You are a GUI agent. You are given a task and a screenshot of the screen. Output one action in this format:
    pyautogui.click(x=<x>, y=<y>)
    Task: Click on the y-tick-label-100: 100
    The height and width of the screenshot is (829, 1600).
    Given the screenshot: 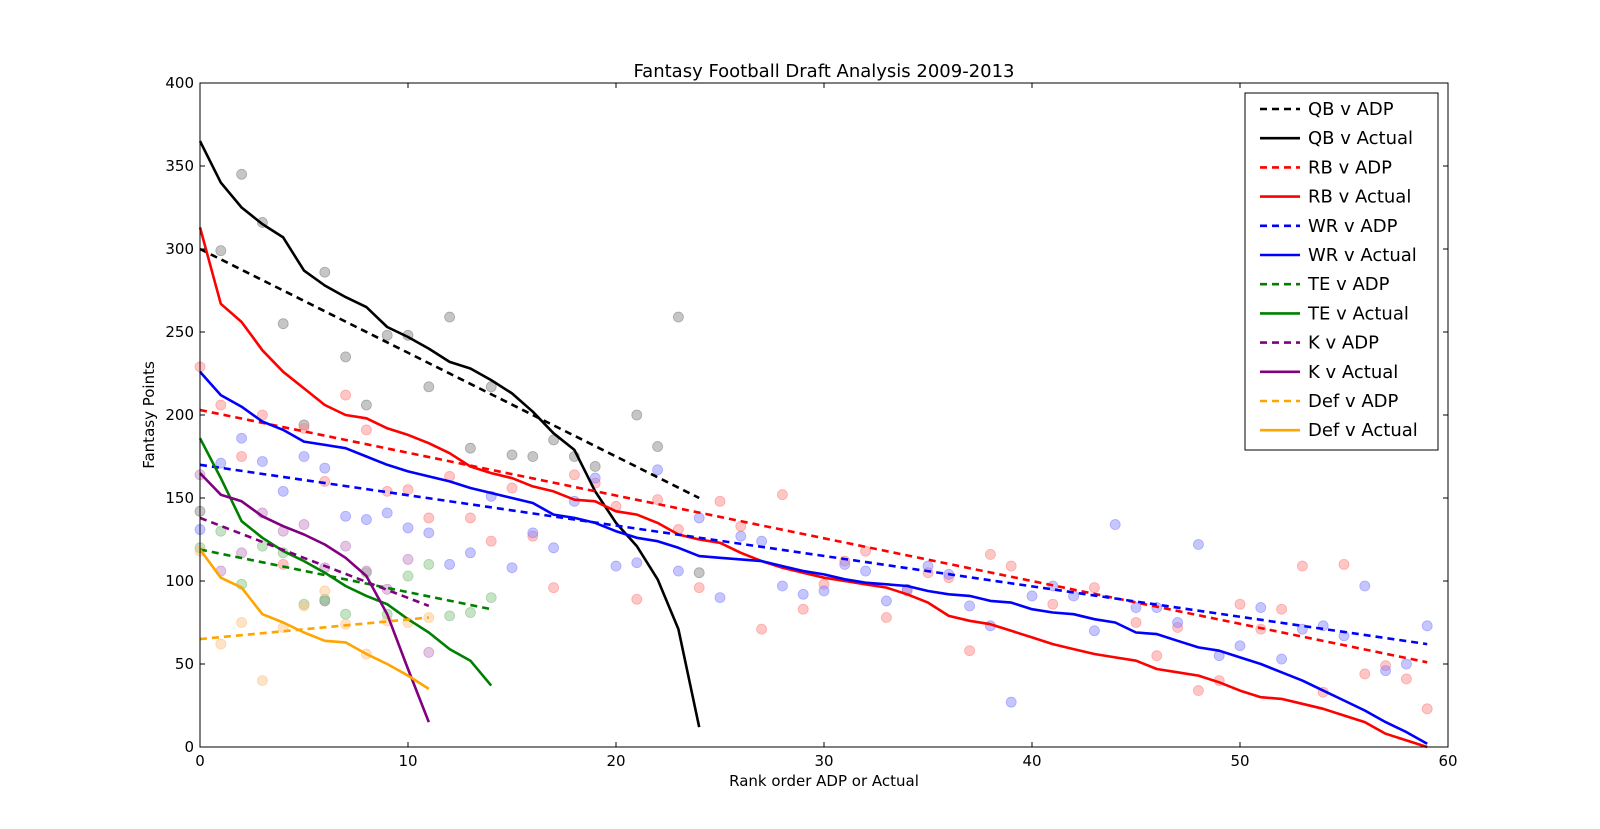 What is the action you would take?
    pyautogui.click(x=179, y=581)
    